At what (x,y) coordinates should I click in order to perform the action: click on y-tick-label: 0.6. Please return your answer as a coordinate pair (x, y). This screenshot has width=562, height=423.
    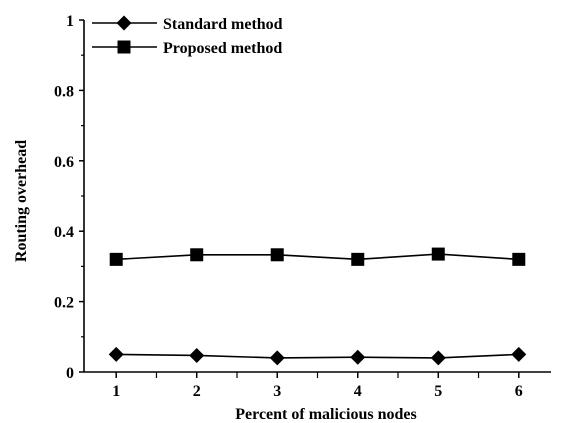
    Looking at the image, I should click on (64, 162).